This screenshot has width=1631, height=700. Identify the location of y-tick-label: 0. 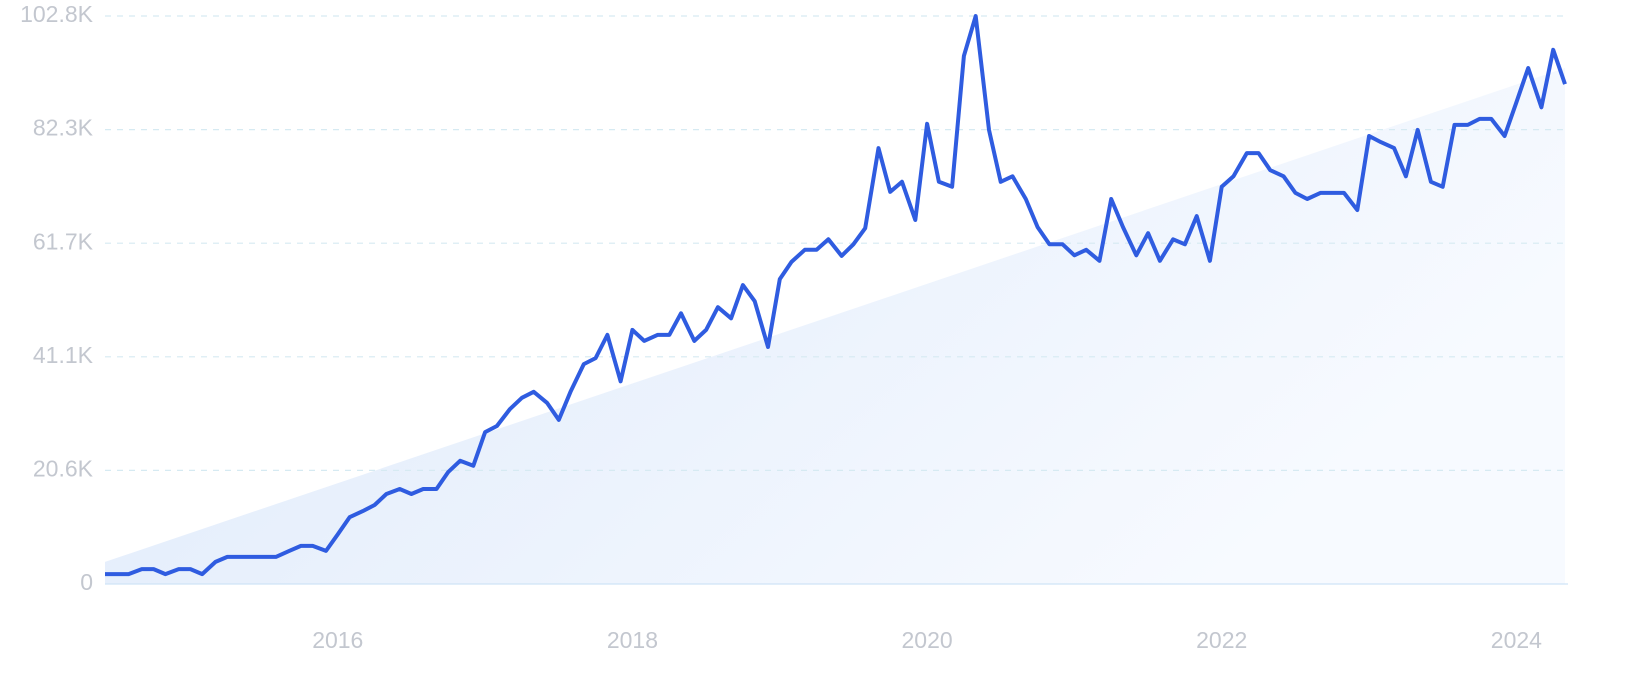
(86, 582).